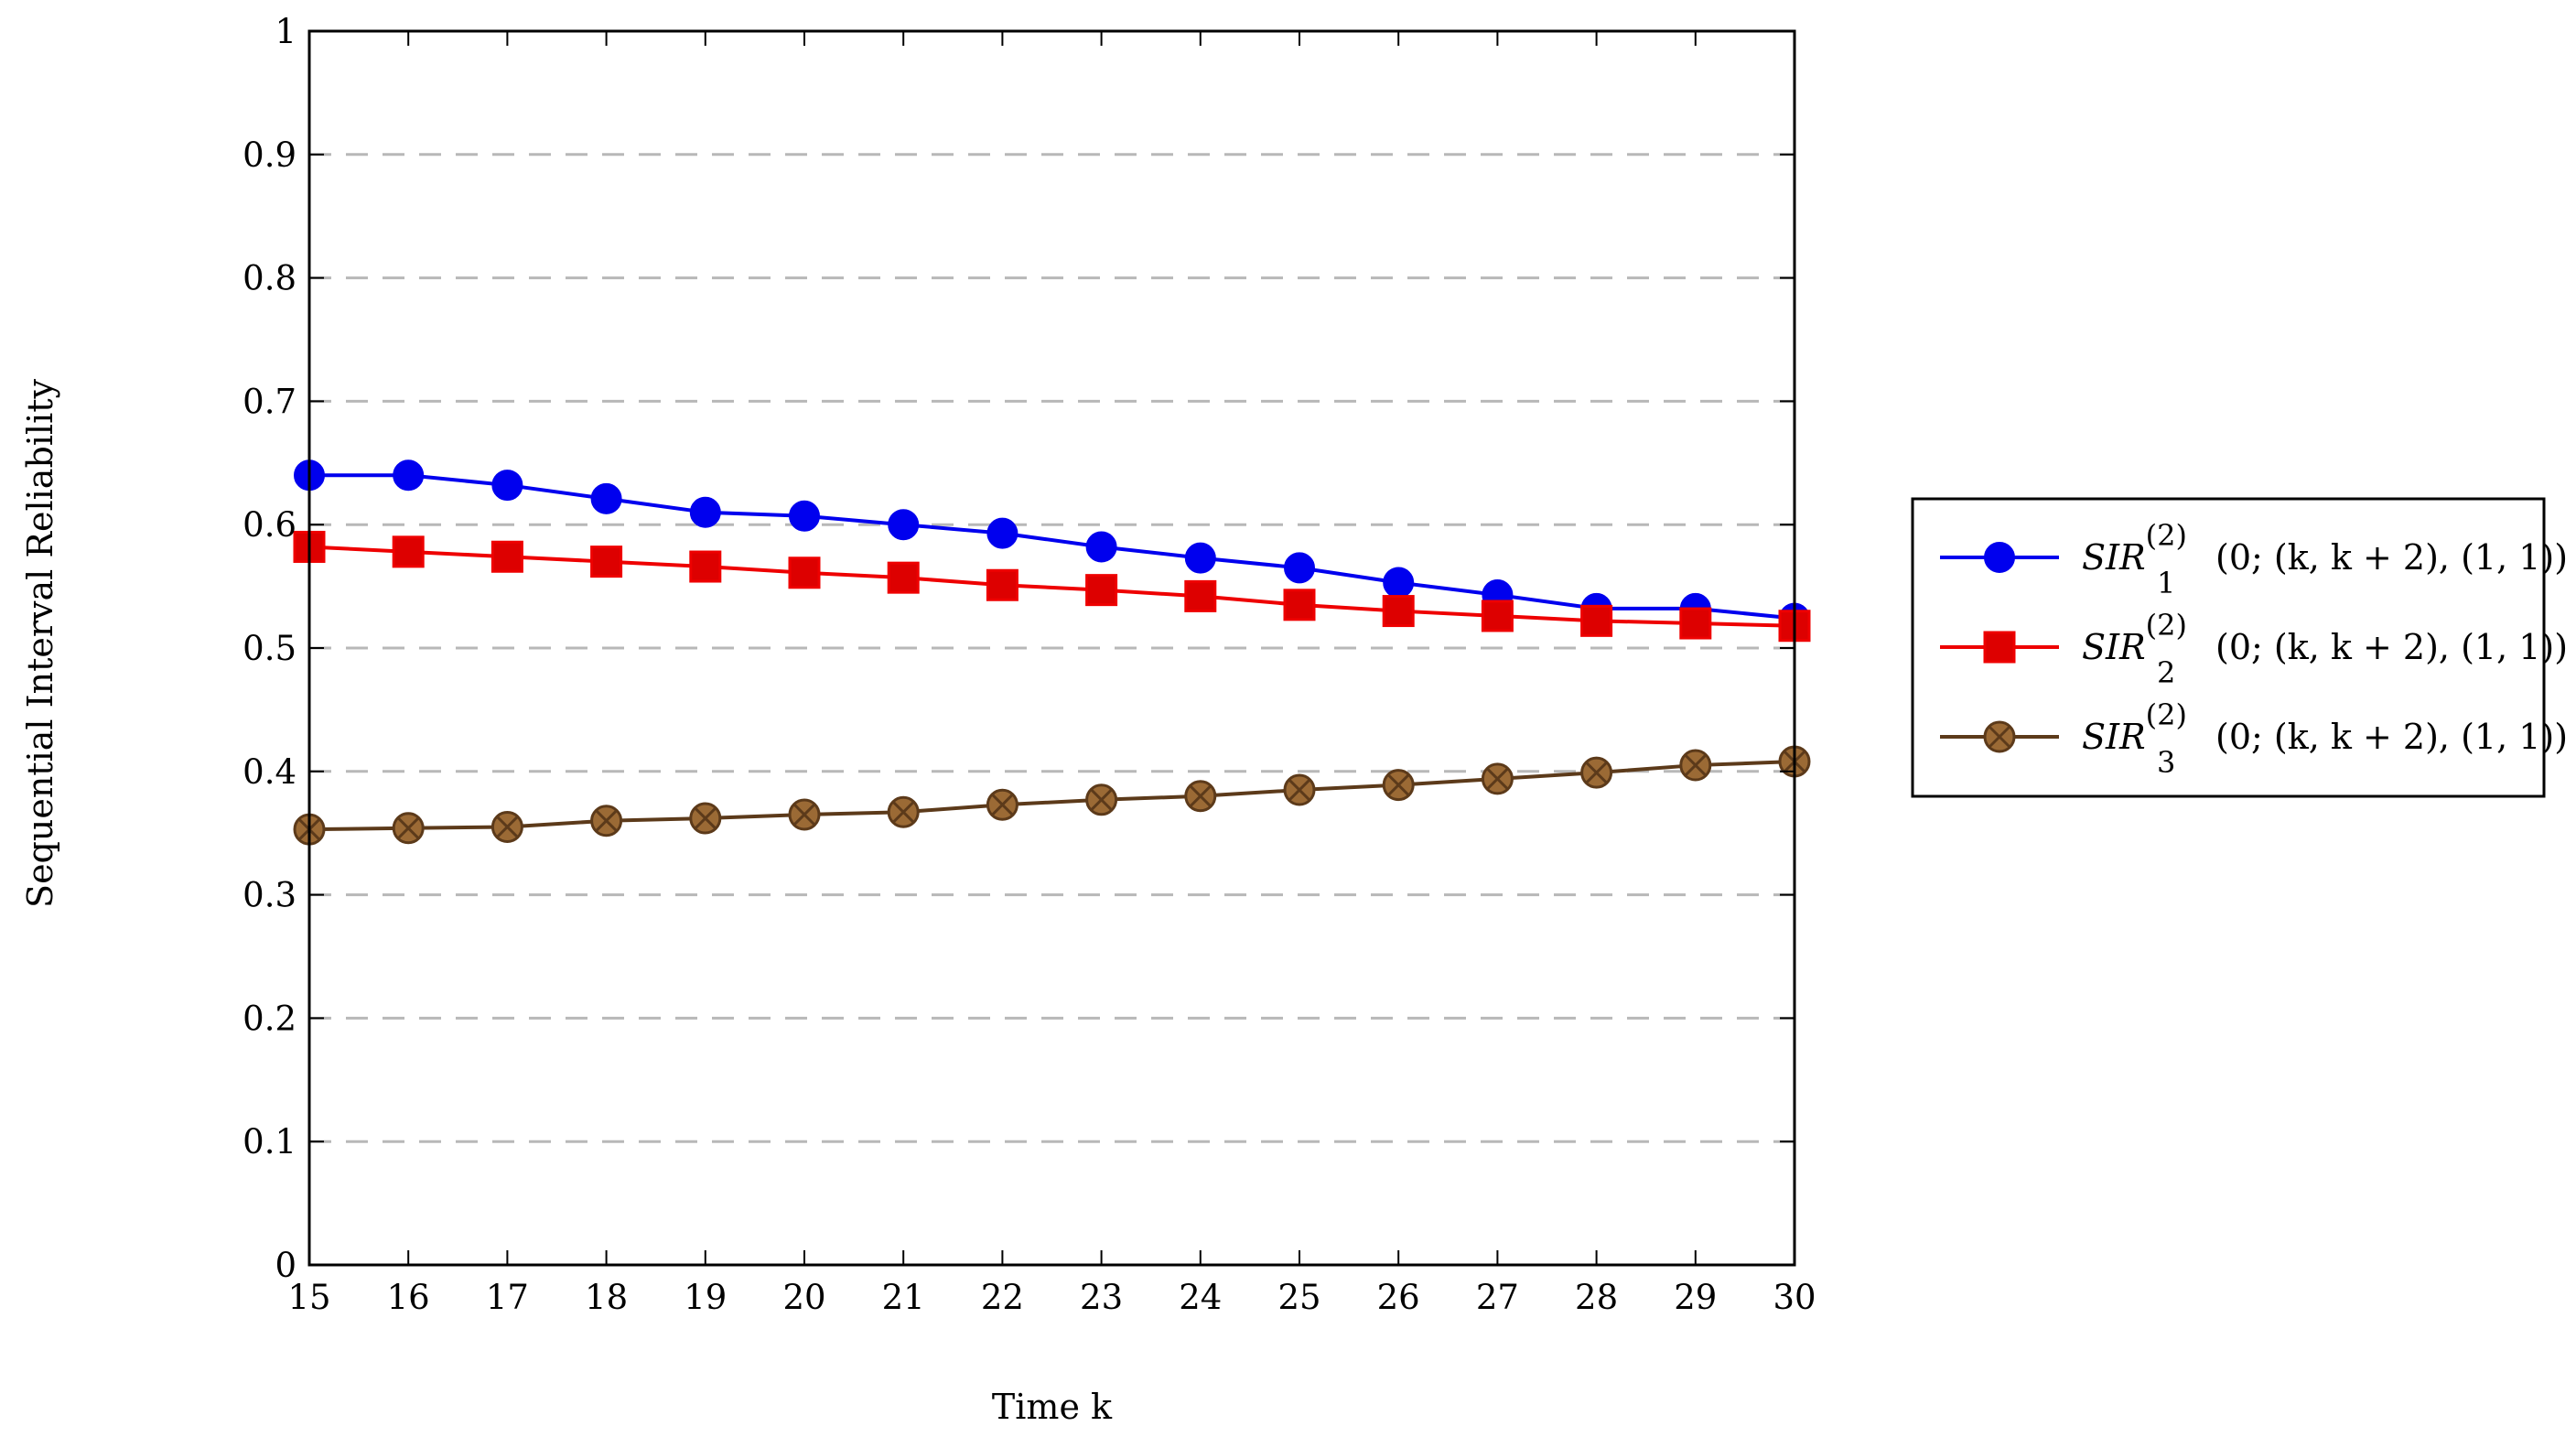 This screenshot has height=1437, width=2576. What do you see at coordinates (1101, 1297) in the screenshot?
I see `x-tick-label: 23` at bounding box center [1101, 1297].